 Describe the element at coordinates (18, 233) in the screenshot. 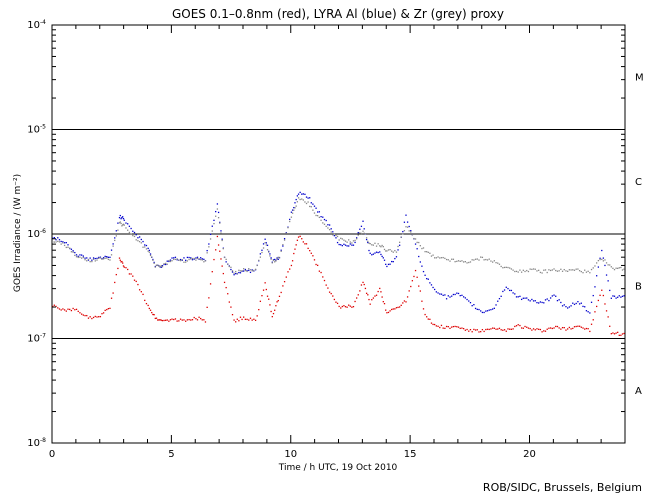

I see `y-axis-label: GOES Irradiance / (W m⁻²)` at that location.